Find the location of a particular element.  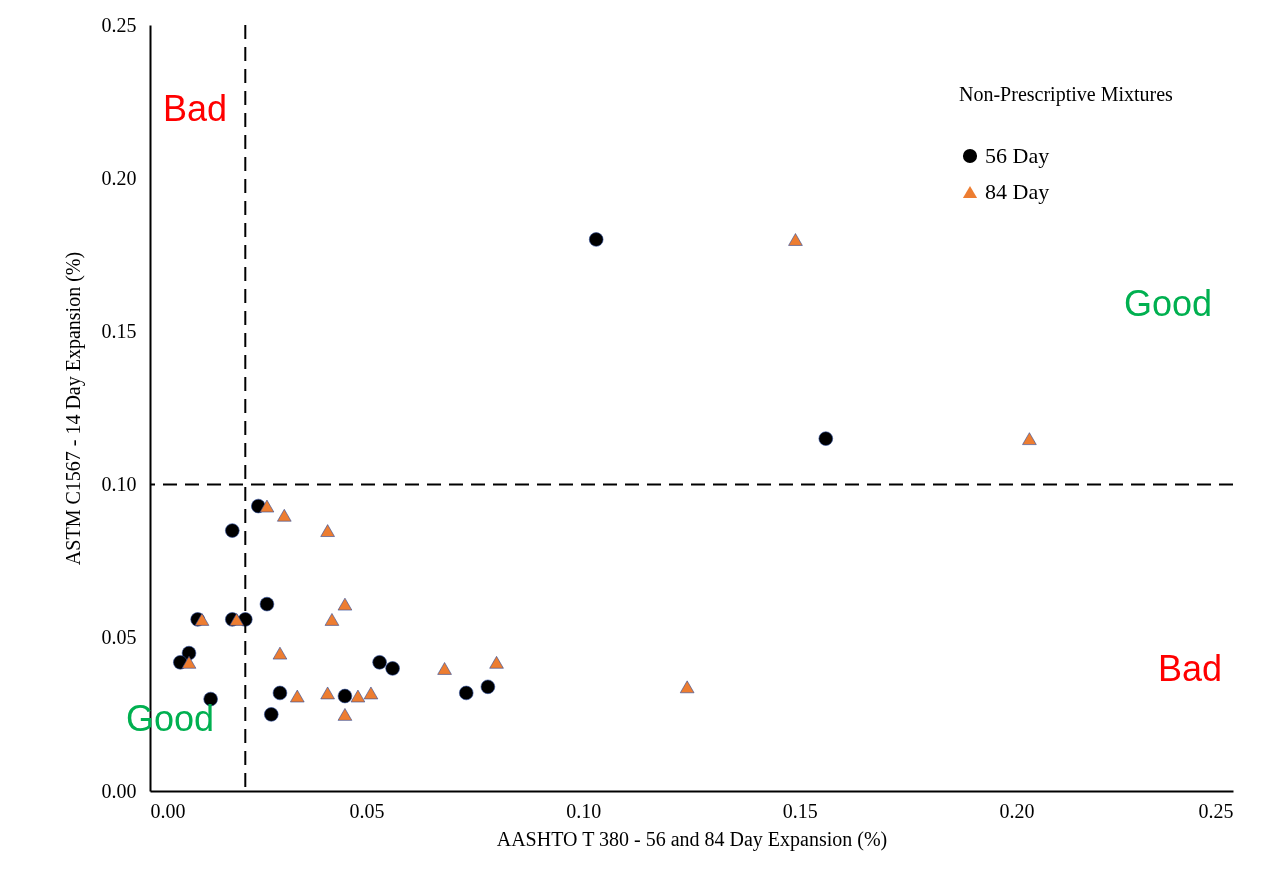

x-tick-label: 0.05 is located at coordinates (367, 810).